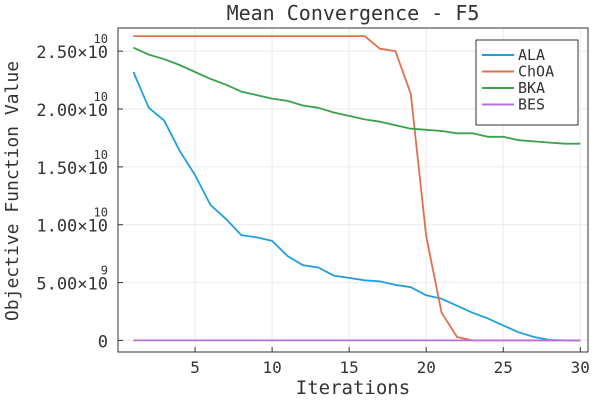  I want to click on y-tick-label: 1.50×10, so click(72, 169).